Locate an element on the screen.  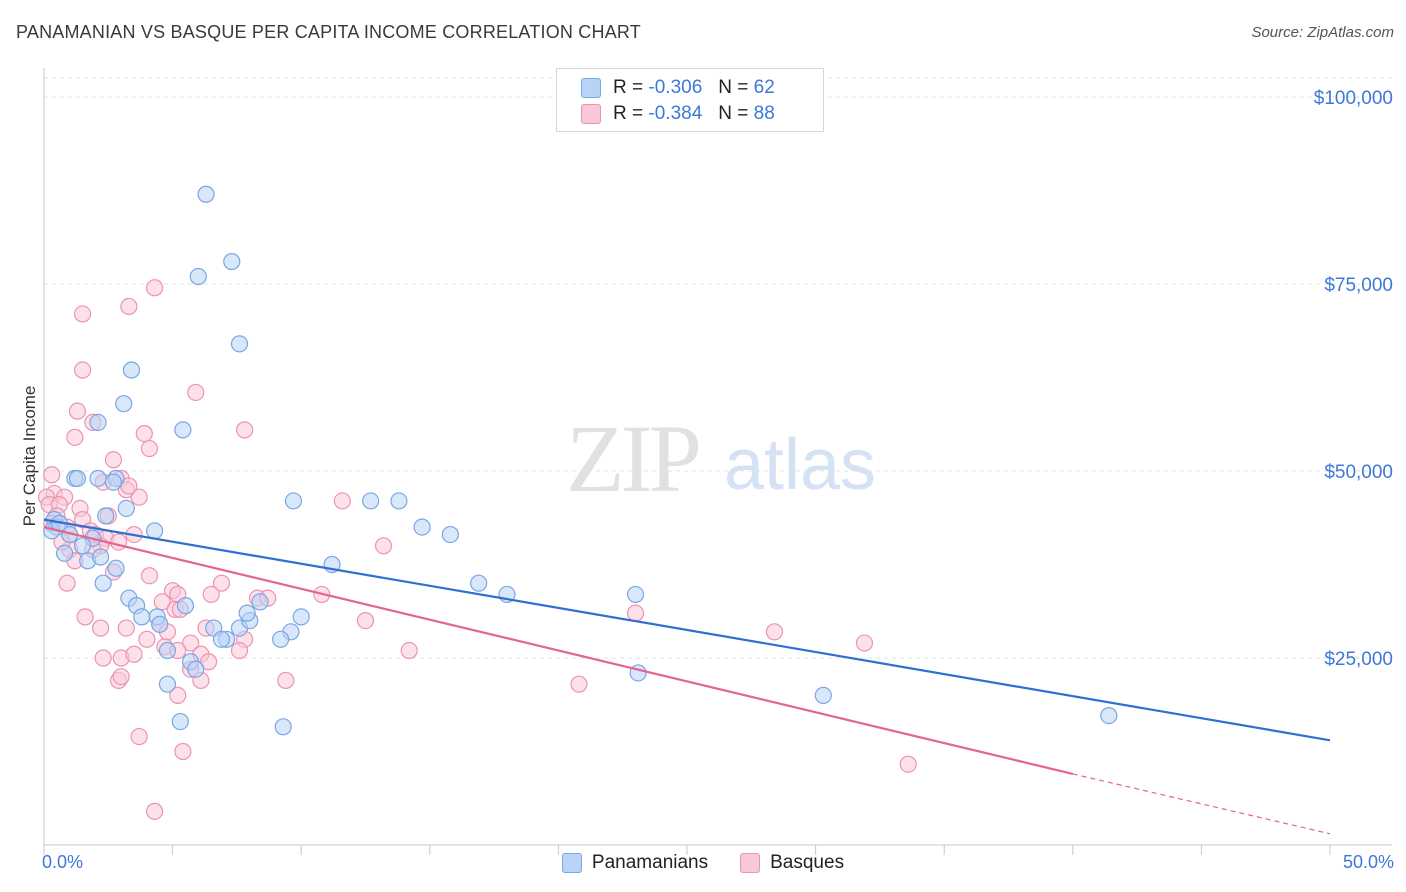
legend-row-basques: R = -0.384 N = 88 is located at coordinates (678, 114).